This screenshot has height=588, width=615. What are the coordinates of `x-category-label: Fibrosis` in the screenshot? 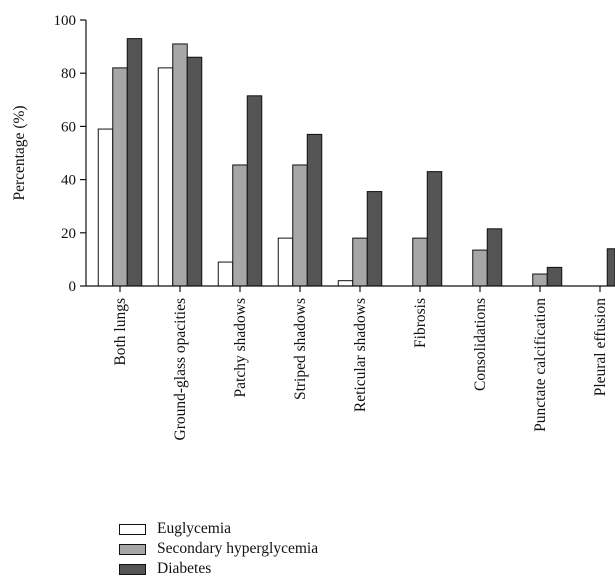 It's located at (420, 323).